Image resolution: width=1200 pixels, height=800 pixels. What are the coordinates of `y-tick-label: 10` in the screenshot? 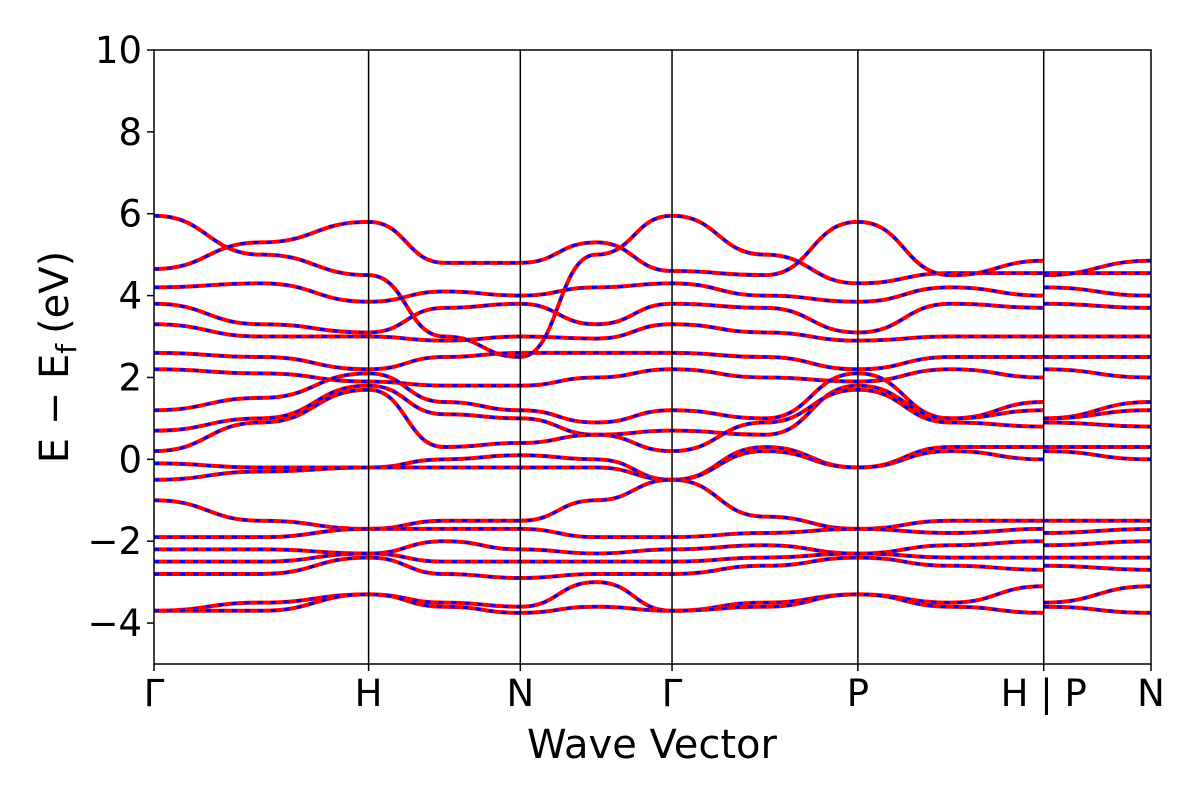 It's located at (118, 50).